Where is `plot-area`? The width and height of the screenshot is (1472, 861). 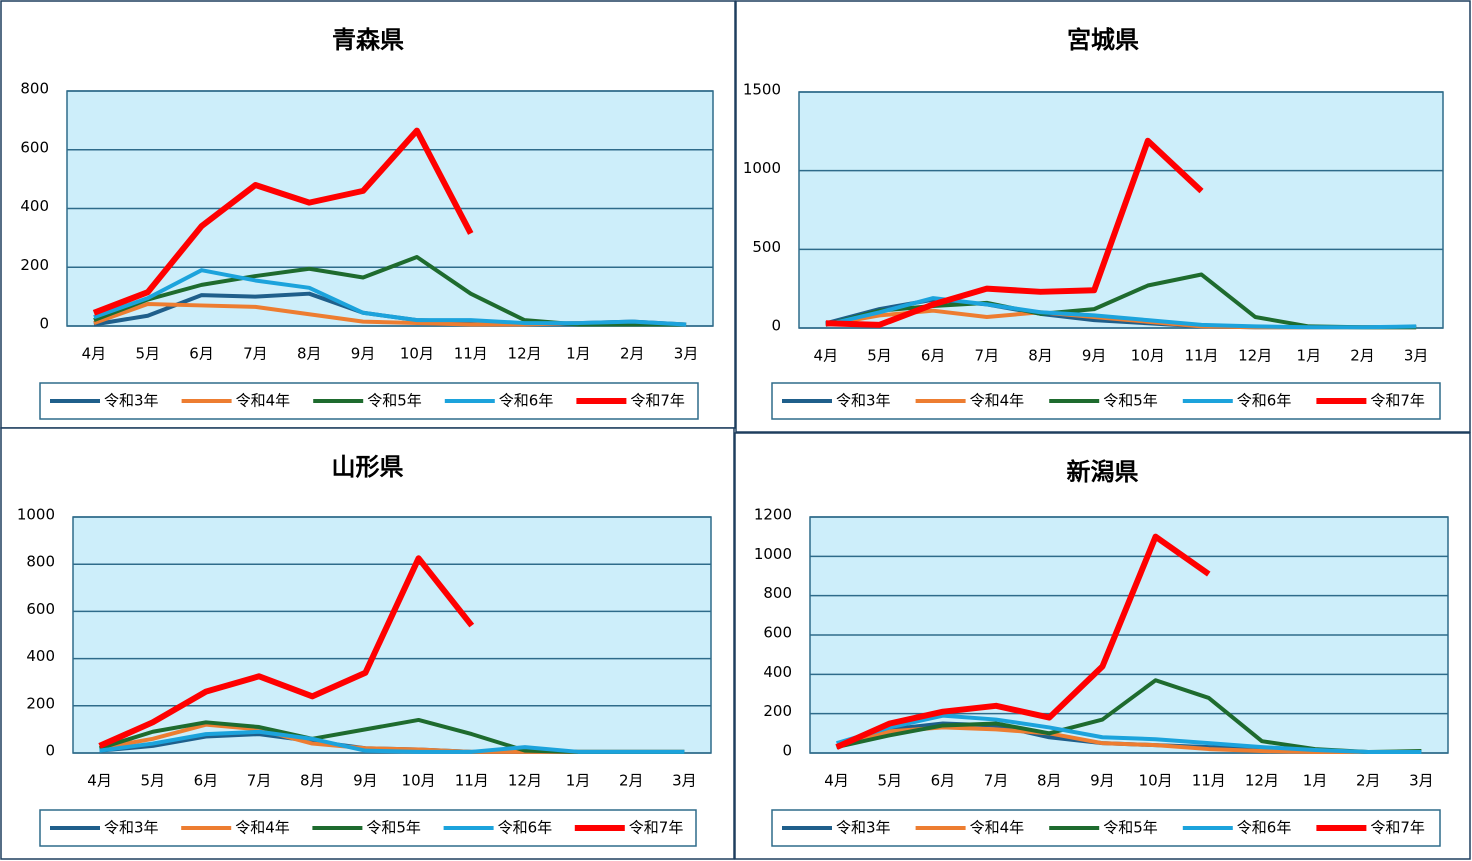 plot-area is located at coordinates (392, 635).